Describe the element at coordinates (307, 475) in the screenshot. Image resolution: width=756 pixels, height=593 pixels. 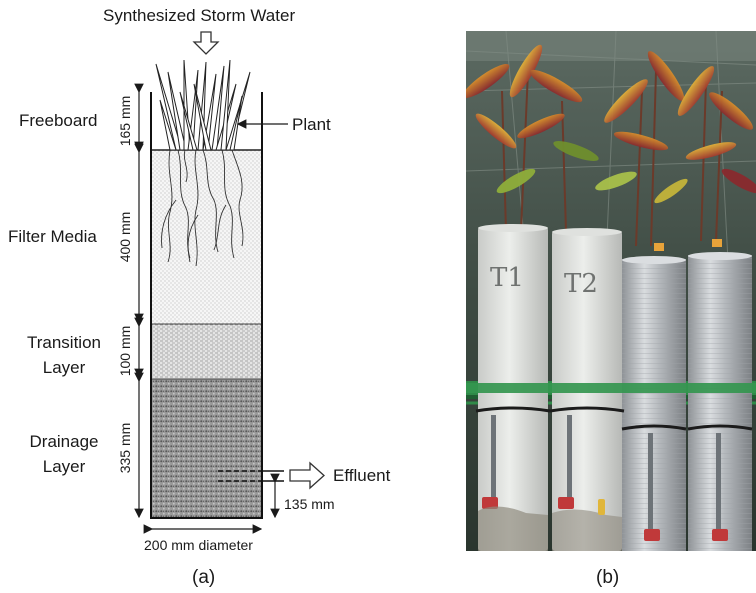
I see `effluent-arrow` at that location.